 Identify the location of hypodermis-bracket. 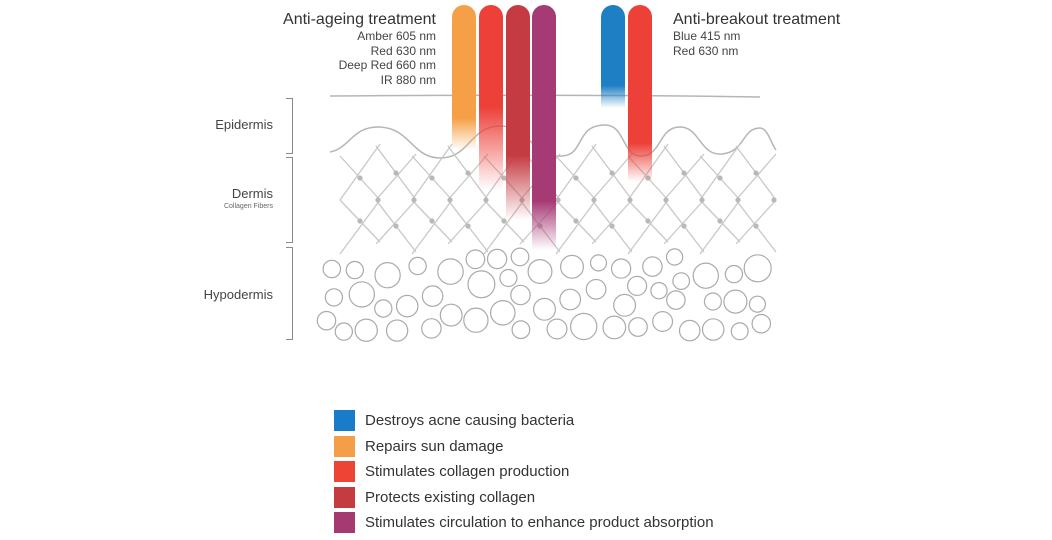
(289, 293).